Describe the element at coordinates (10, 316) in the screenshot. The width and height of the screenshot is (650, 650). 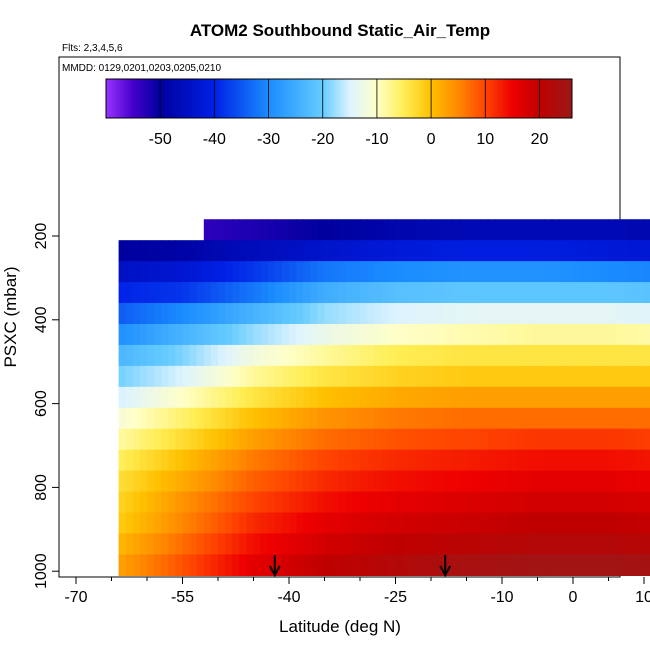
I see `y-axis-label: PSXC (mbar)` at that location.